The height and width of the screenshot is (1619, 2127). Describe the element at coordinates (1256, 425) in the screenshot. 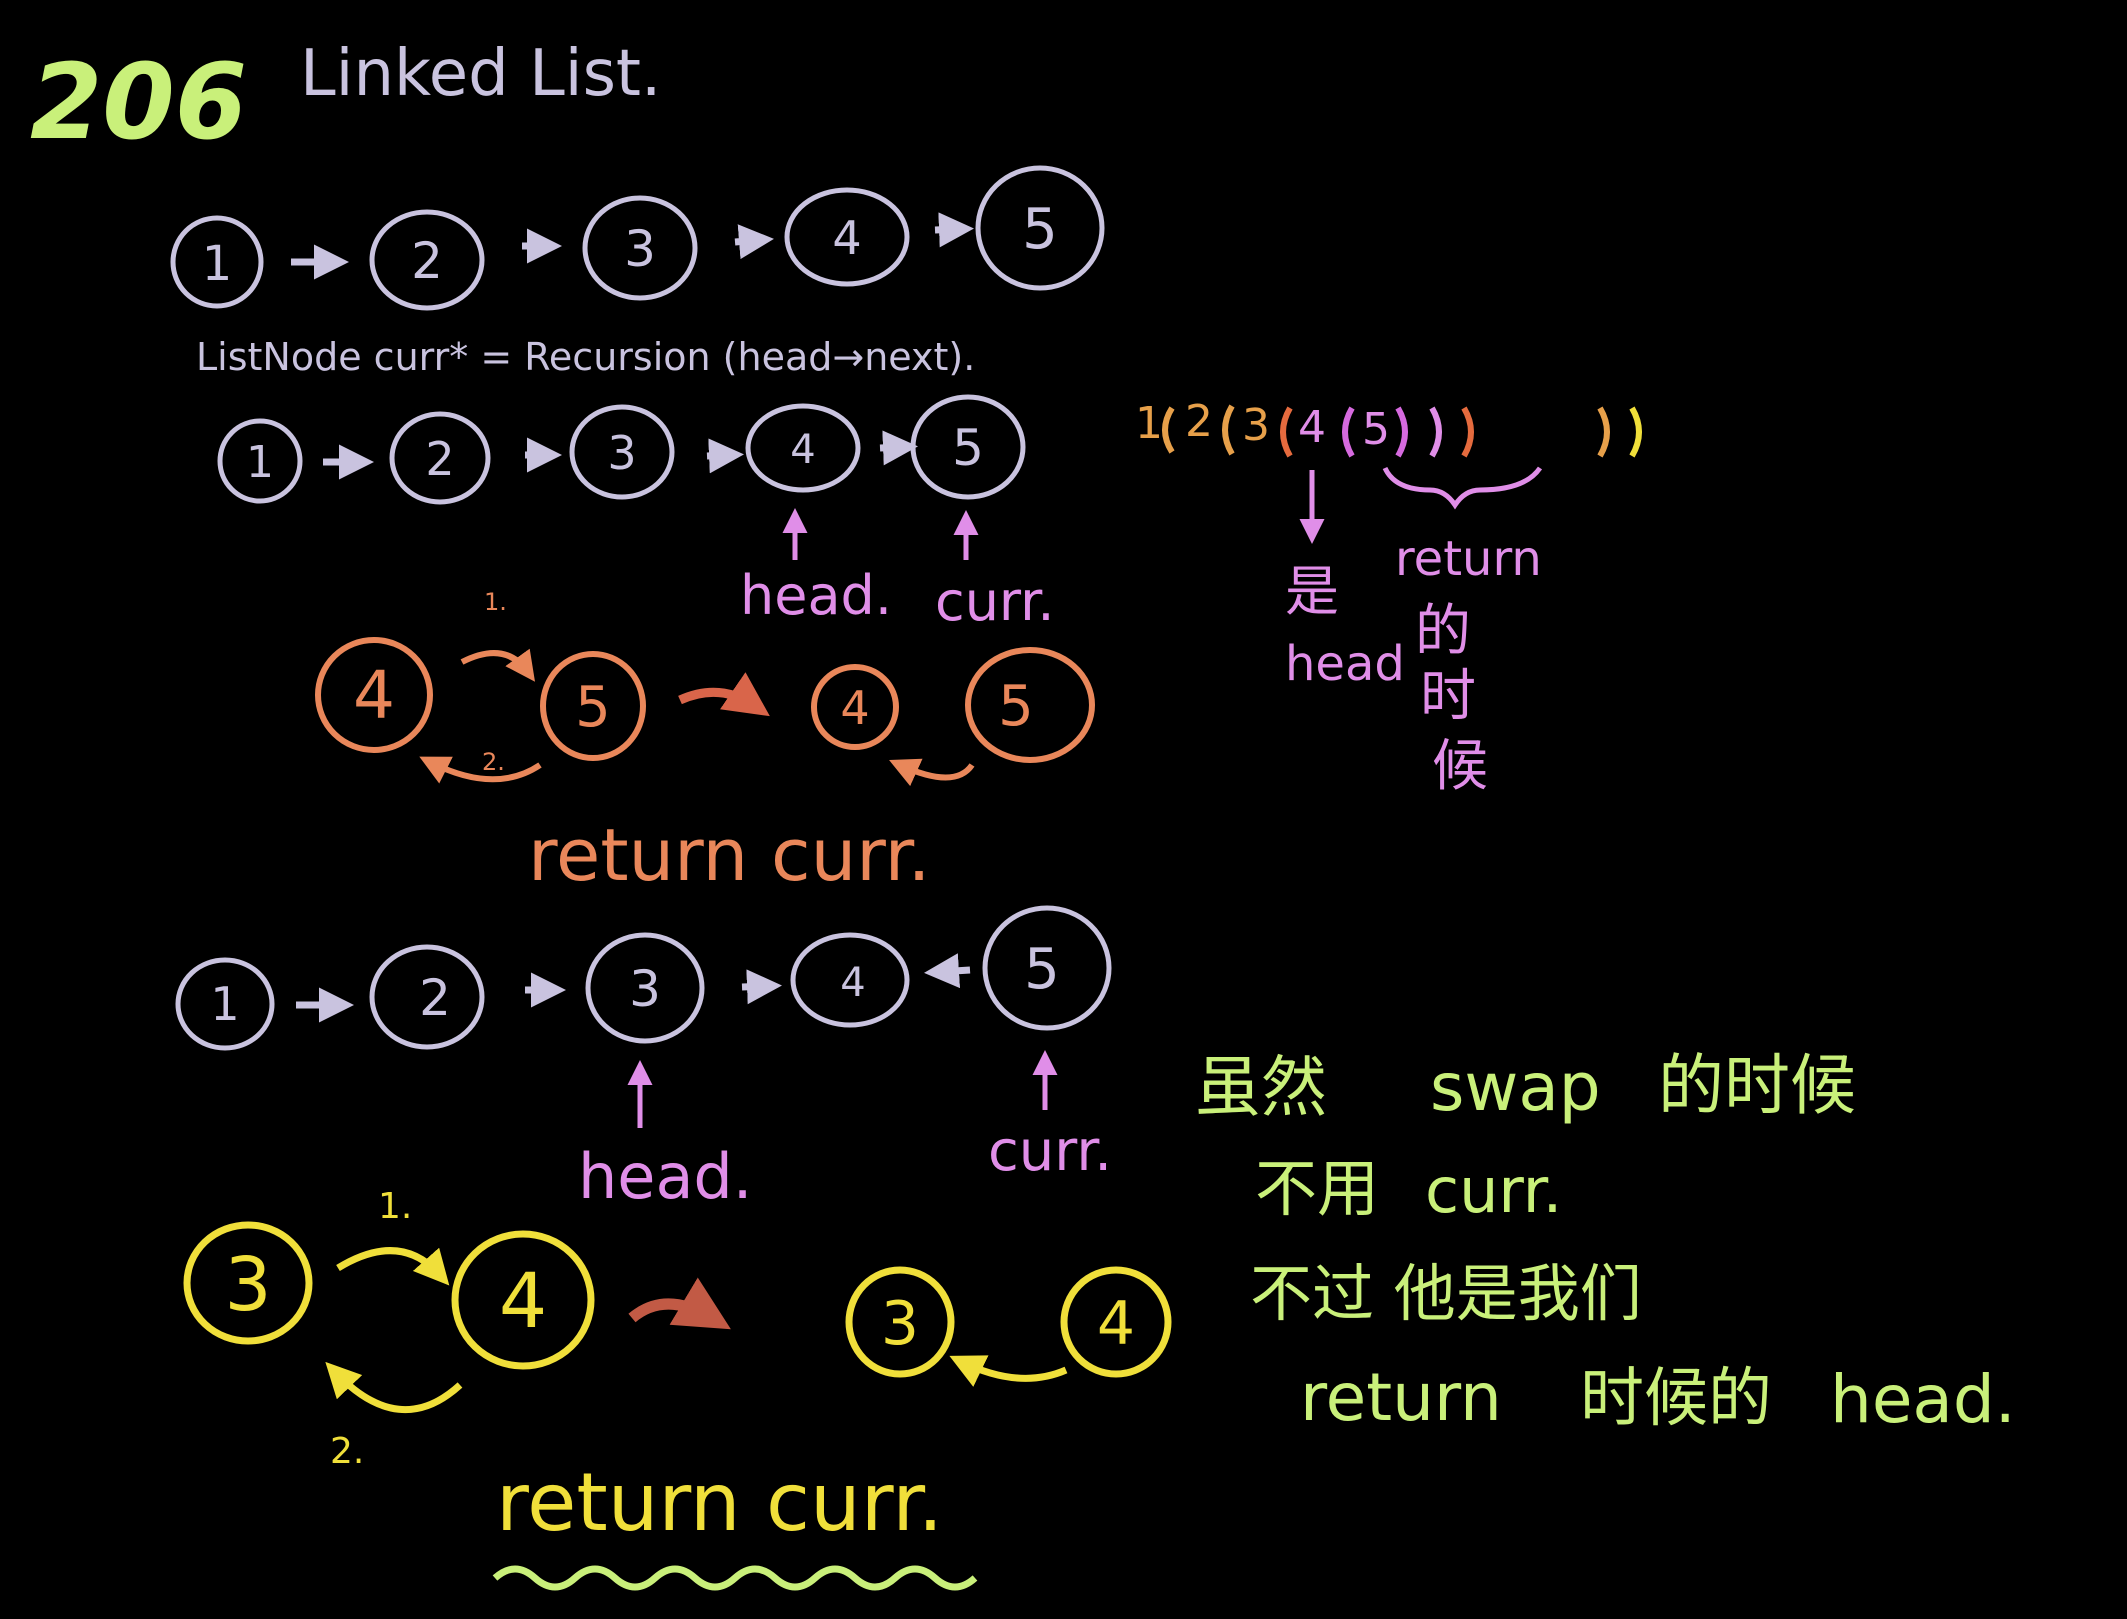

I see `nest-digit: 3` at that location.